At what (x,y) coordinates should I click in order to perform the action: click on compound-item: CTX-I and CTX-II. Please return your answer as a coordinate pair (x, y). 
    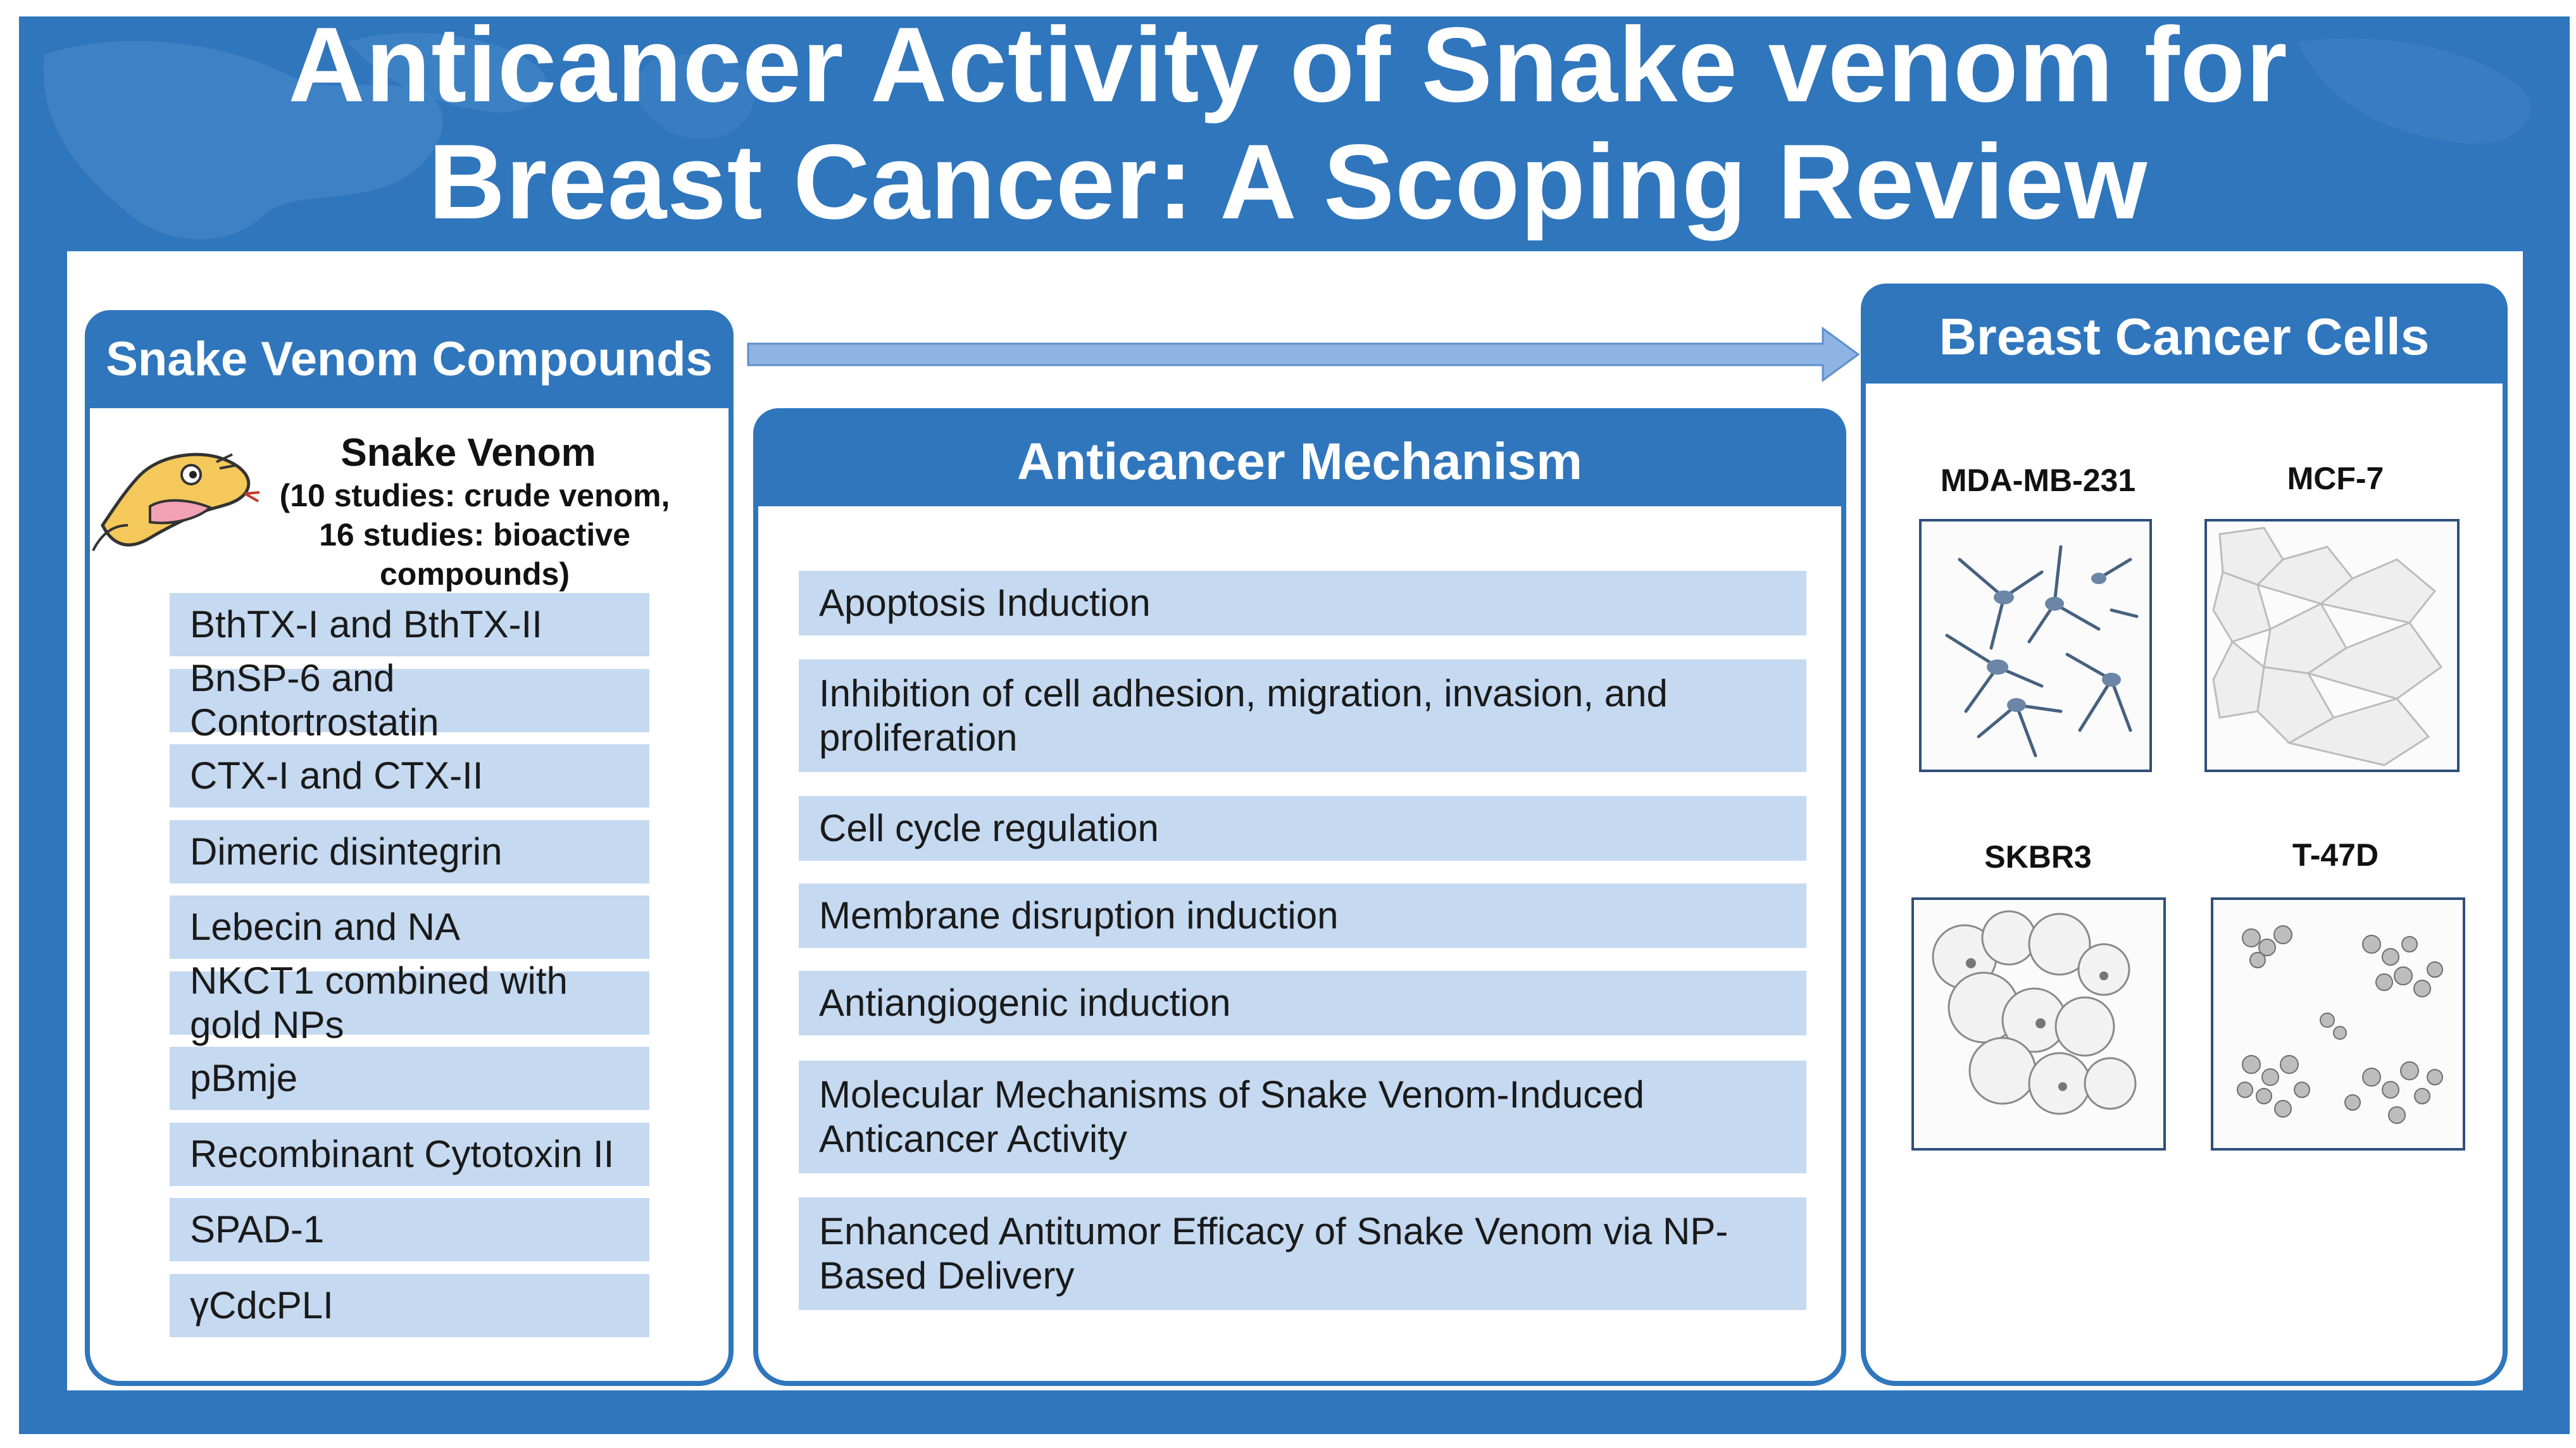
    Looking at the image, I should click on (409, 776).